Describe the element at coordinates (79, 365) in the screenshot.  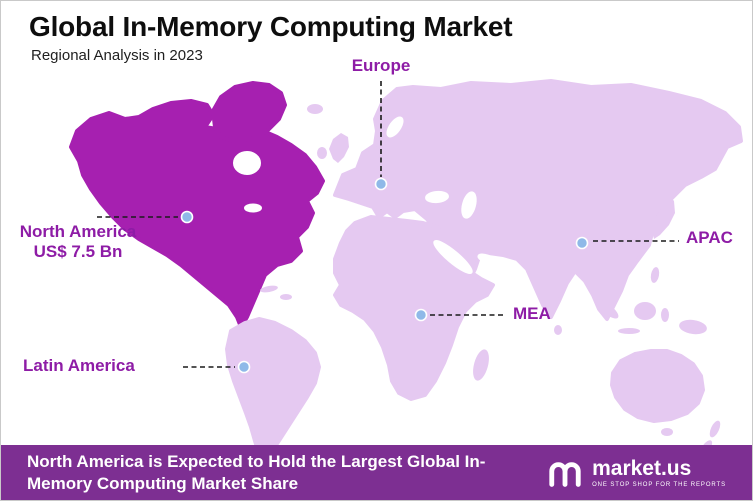
I see `label-latin-america: Latin America` at that location.